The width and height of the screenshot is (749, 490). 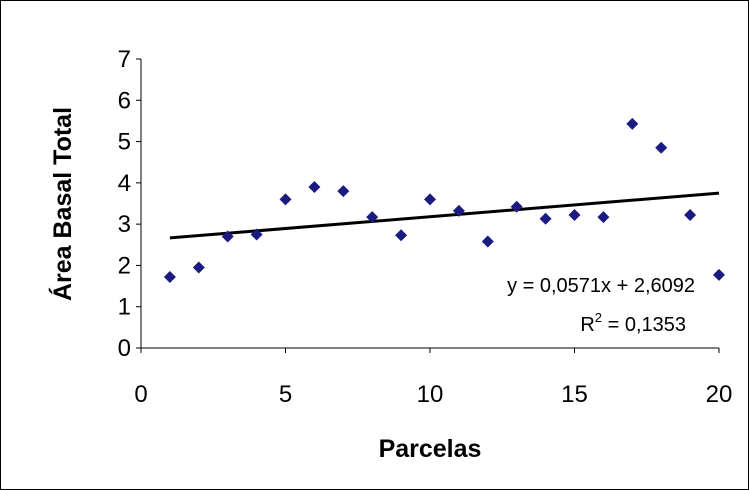 What do you see at coordinates (129, 204) in the screenshot?
I see `y-axis-ticks: 0 1 2 3 4 5 6 7` at bounding box center [129, 204].